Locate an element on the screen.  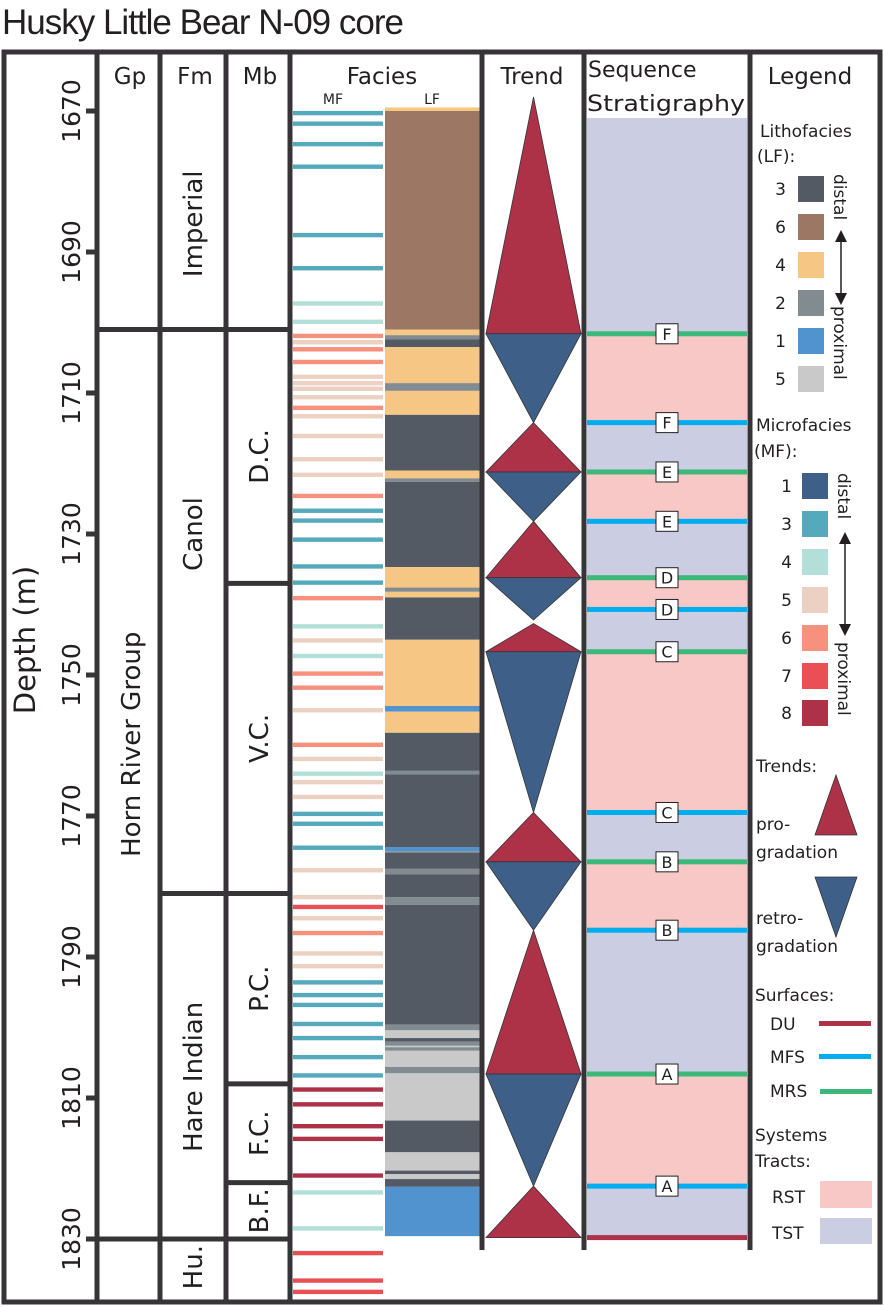
surface-label: F is located at coordinates (666, 423).